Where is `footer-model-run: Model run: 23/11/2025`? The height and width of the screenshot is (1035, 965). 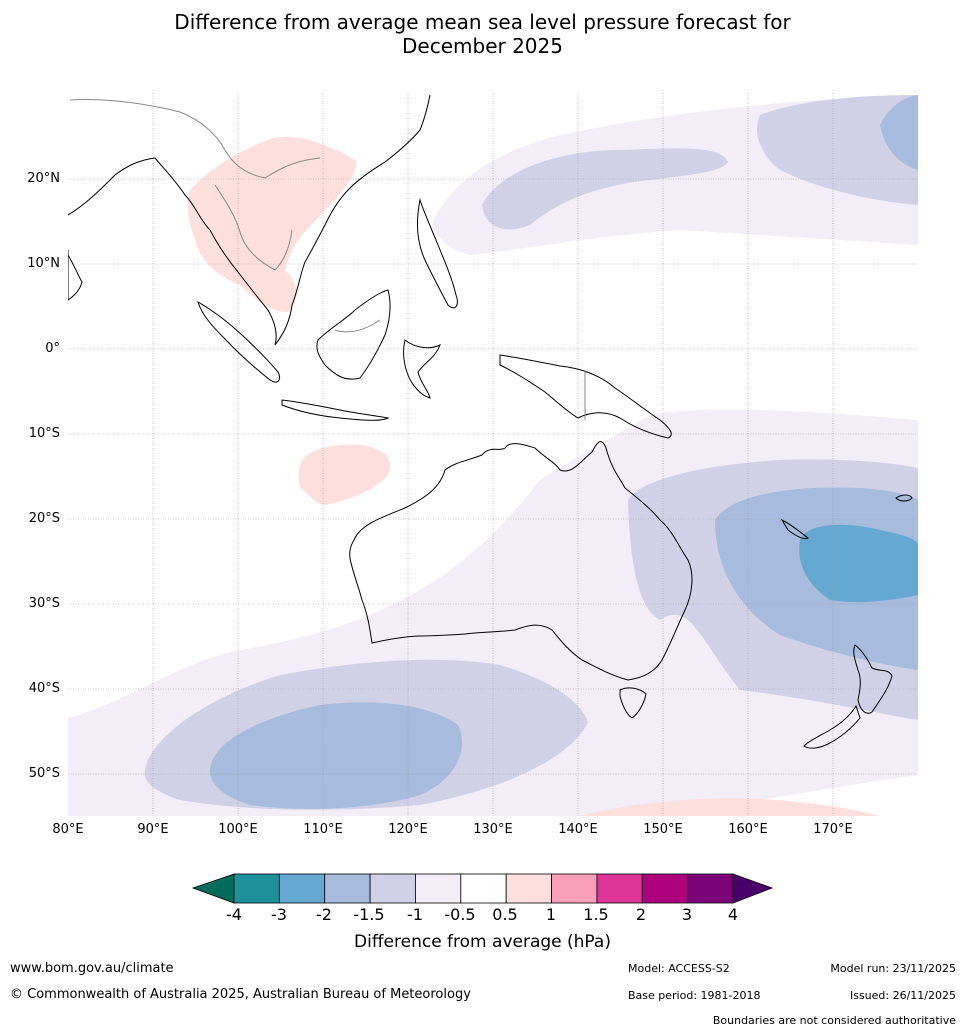 footer-model-run: Model run: 23/11/2025 is located at coordinates (893, 968).